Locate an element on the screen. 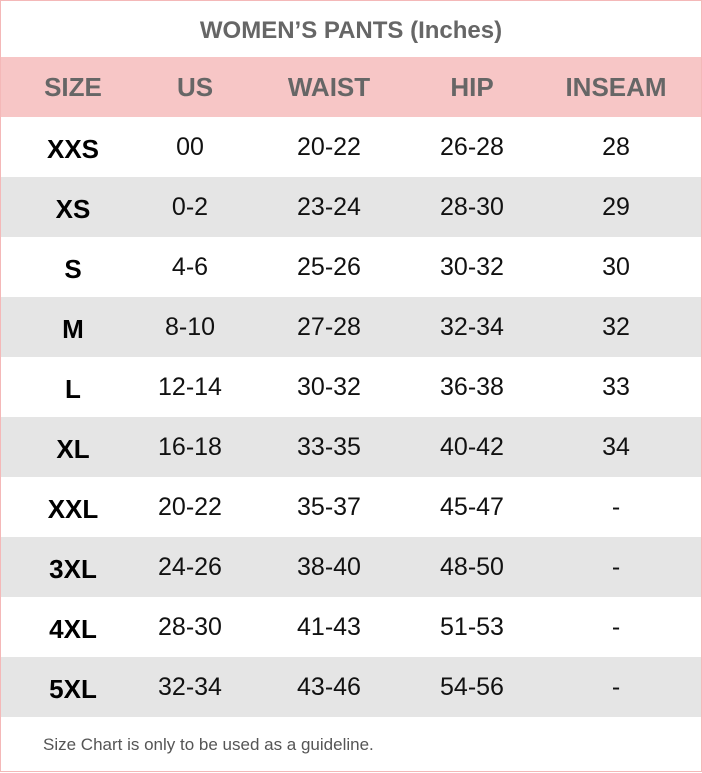  table-row: 5XL 32-34 43-46 54-56 - is located at coordinates (351, 687).